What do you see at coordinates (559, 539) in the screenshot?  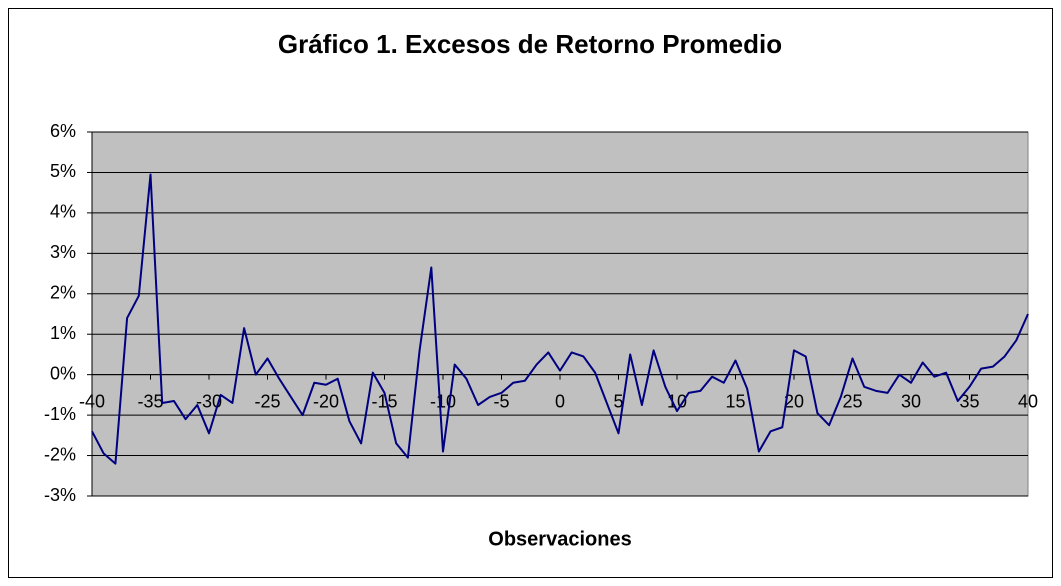 I see `x-axis-label: Observaciones` at bounding box center [559, 539].